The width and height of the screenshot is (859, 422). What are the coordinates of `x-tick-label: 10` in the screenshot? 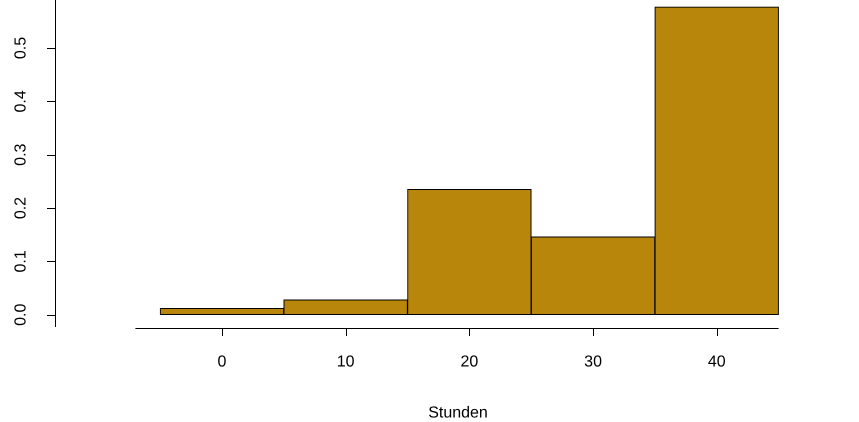 It's located at (345, 361).